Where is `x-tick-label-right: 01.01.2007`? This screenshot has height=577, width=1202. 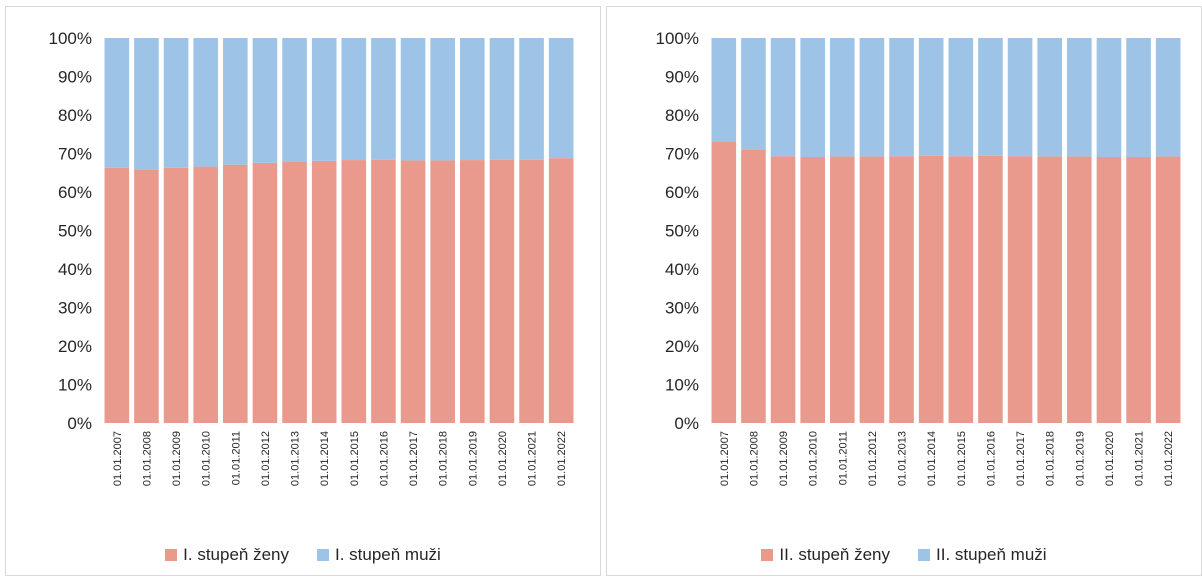 x-tick-label-right: 01.01.2007 is located at coordinates (725, 458).